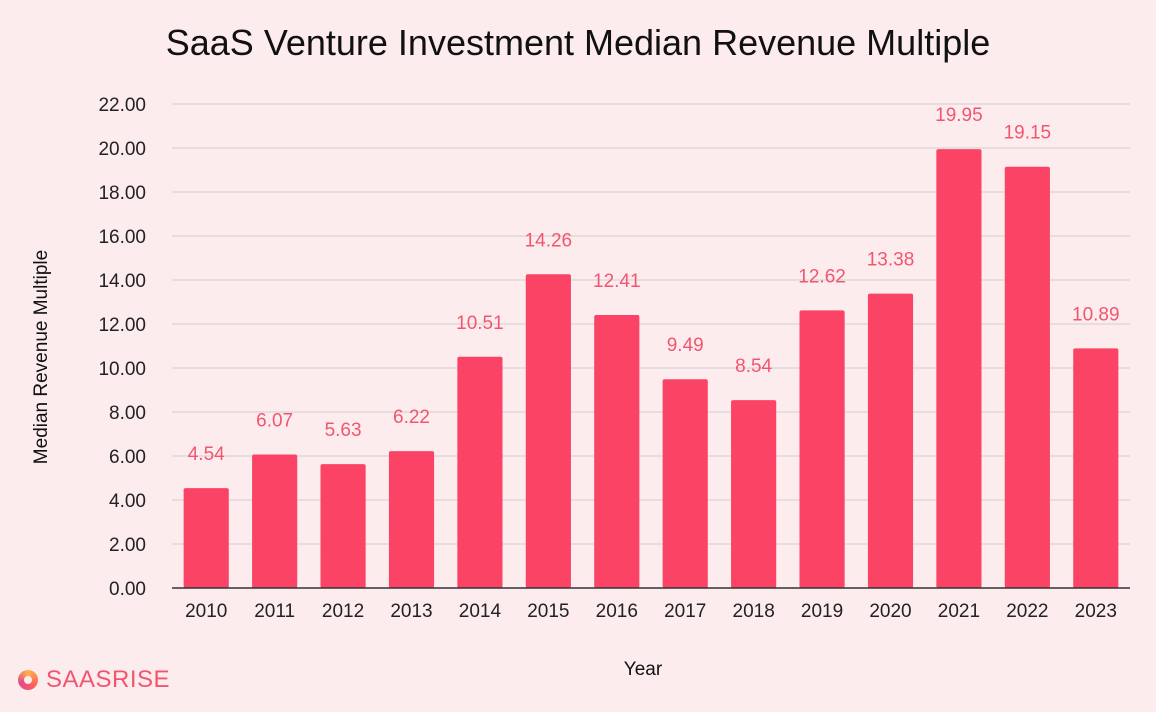 The image size is (1156, 712). What do you see at coordinates (127, 545) in the screenshot?
I see `y-tick-label: 2.00` at bounding box center [127, 545].